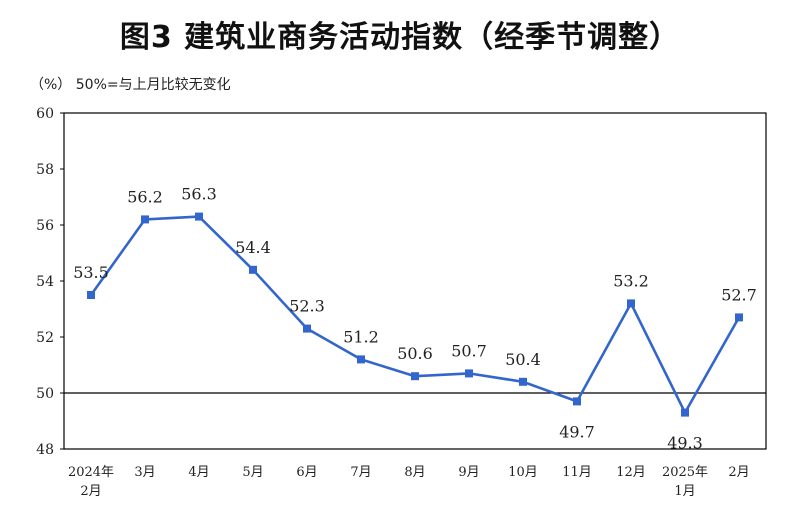 The height and width of the screenshot is (516, 800). Describe the element at coordinates (45, 338) in the screenshot. I see `y-tick-label: 52` at that location.